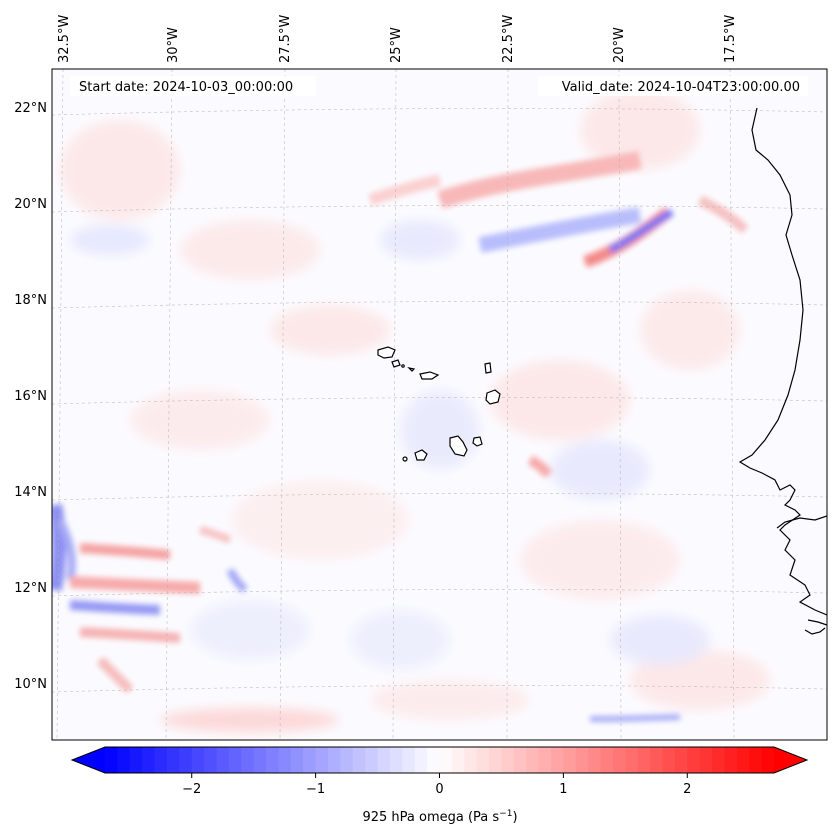 The width and height of the screenshot is (837, 839). I want to click on lon-label: 17.5°W, so click(730, 39).